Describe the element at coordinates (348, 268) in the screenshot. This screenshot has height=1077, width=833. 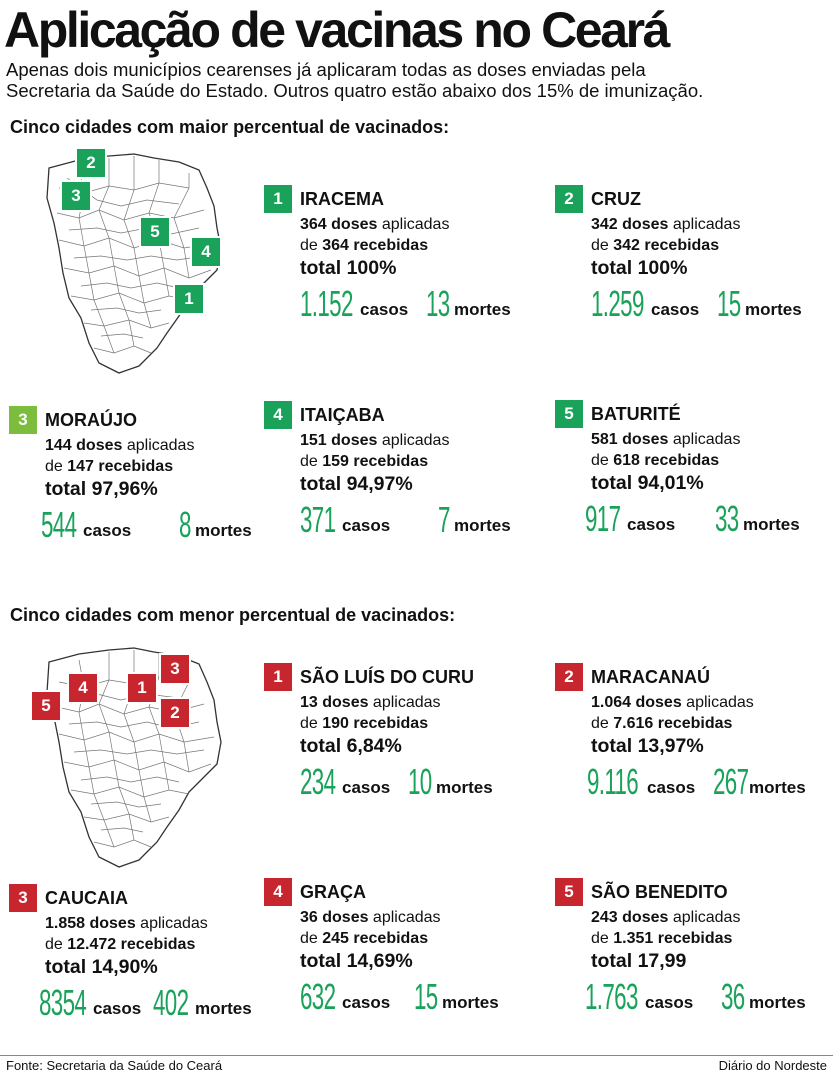
I see `total-percent: total 100%` at that location.